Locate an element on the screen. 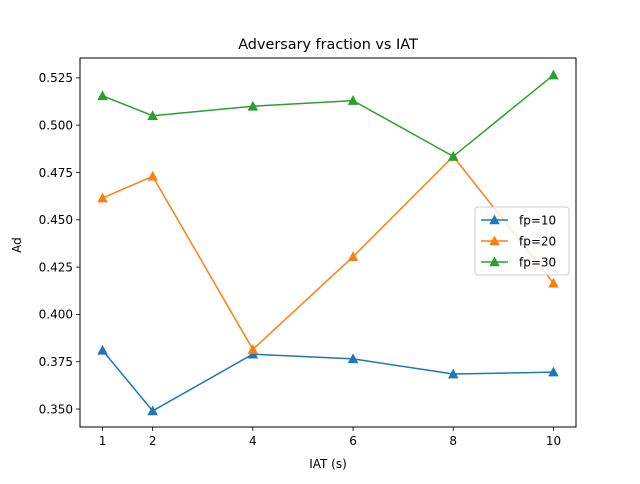  legend-item: fp=30 is located at coordinates (518, 263).